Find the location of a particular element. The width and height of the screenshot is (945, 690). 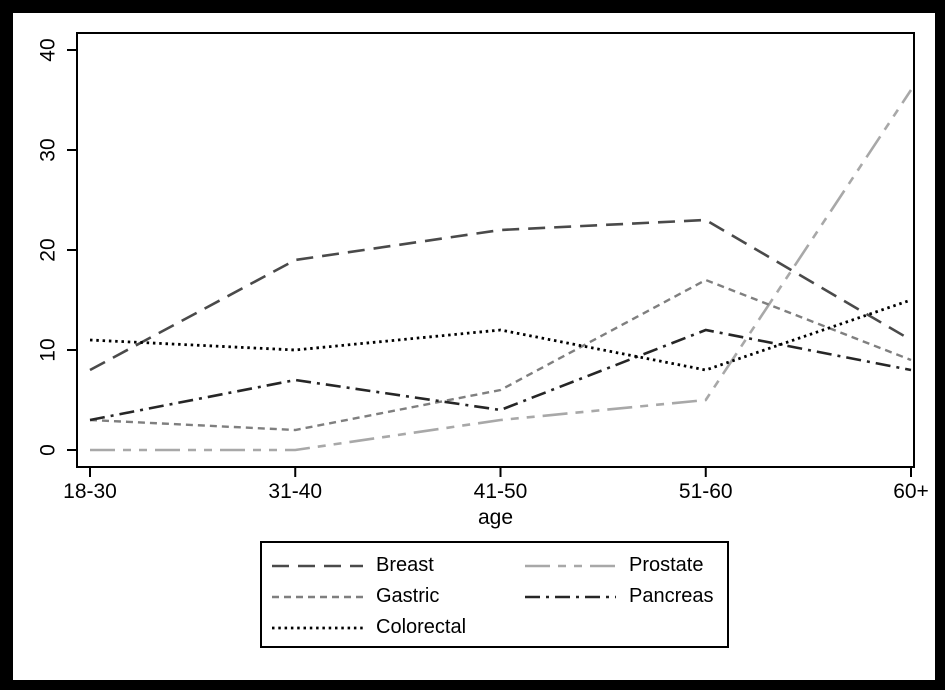

x-tick-label: 60+ is located at coordinates (911, 491).